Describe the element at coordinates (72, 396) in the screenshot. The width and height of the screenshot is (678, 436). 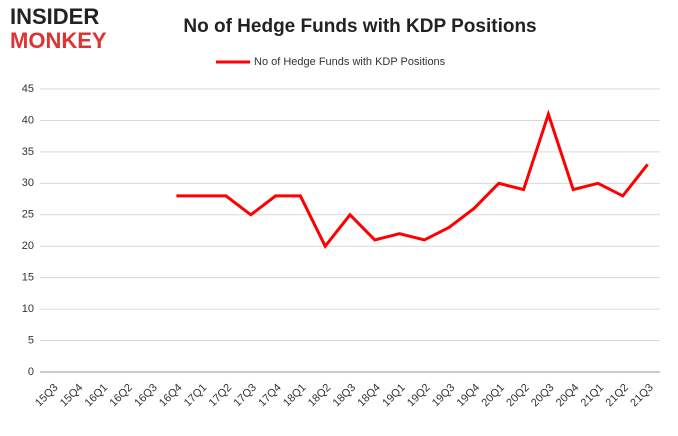
I see `x-tick-label: 15Q4` at that location.